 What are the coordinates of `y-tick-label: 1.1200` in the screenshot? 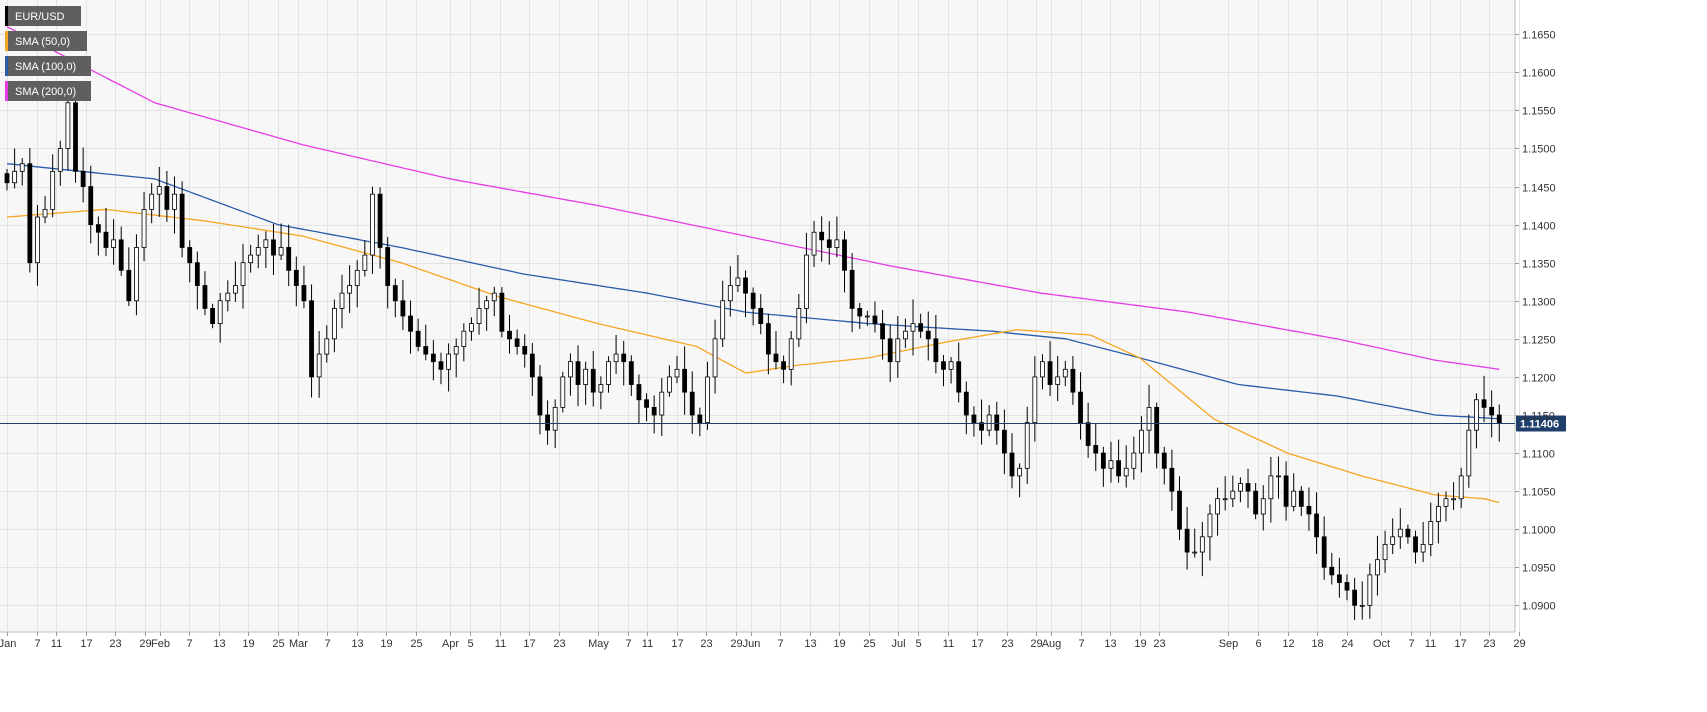 It's located at (1539, 379).